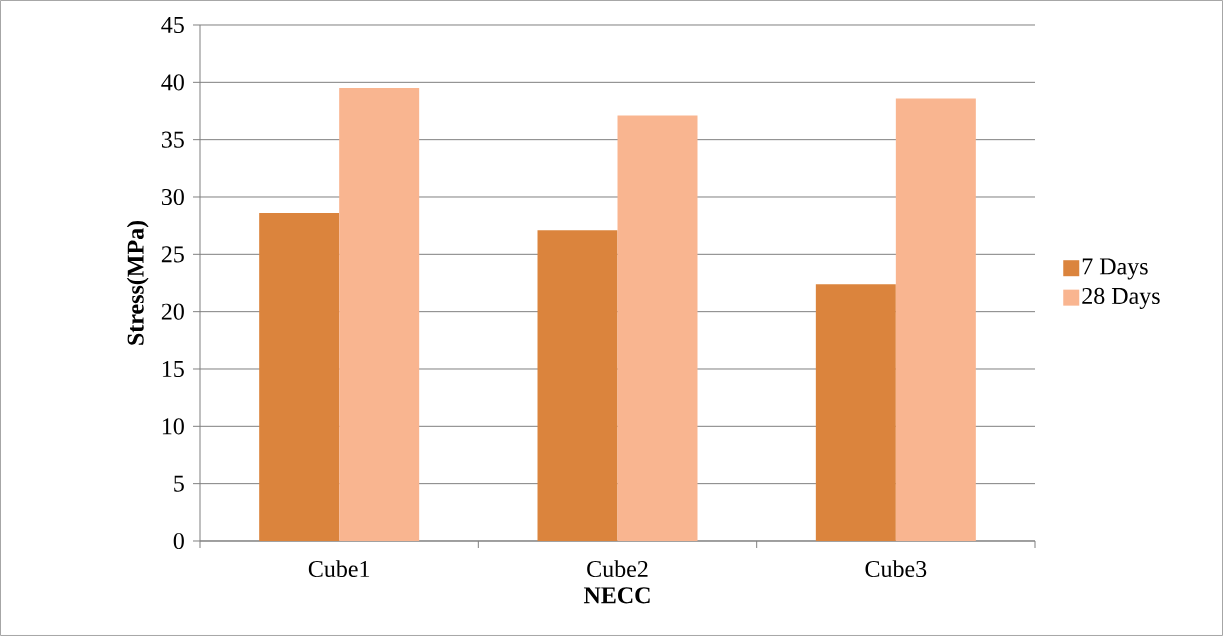 The height and width of the screenshot is (636, 1223). What do you see at coordinates (172, 197) in the screenshot?
I see `y-tick-label: 30` at bounding box center [172, 197].